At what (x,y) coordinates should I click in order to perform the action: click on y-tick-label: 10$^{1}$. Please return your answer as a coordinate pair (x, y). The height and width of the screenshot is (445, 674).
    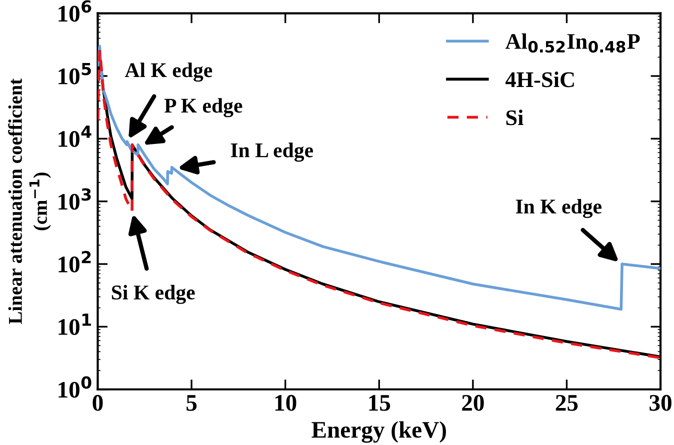
    Looking at the image, I should click on (74, 325).